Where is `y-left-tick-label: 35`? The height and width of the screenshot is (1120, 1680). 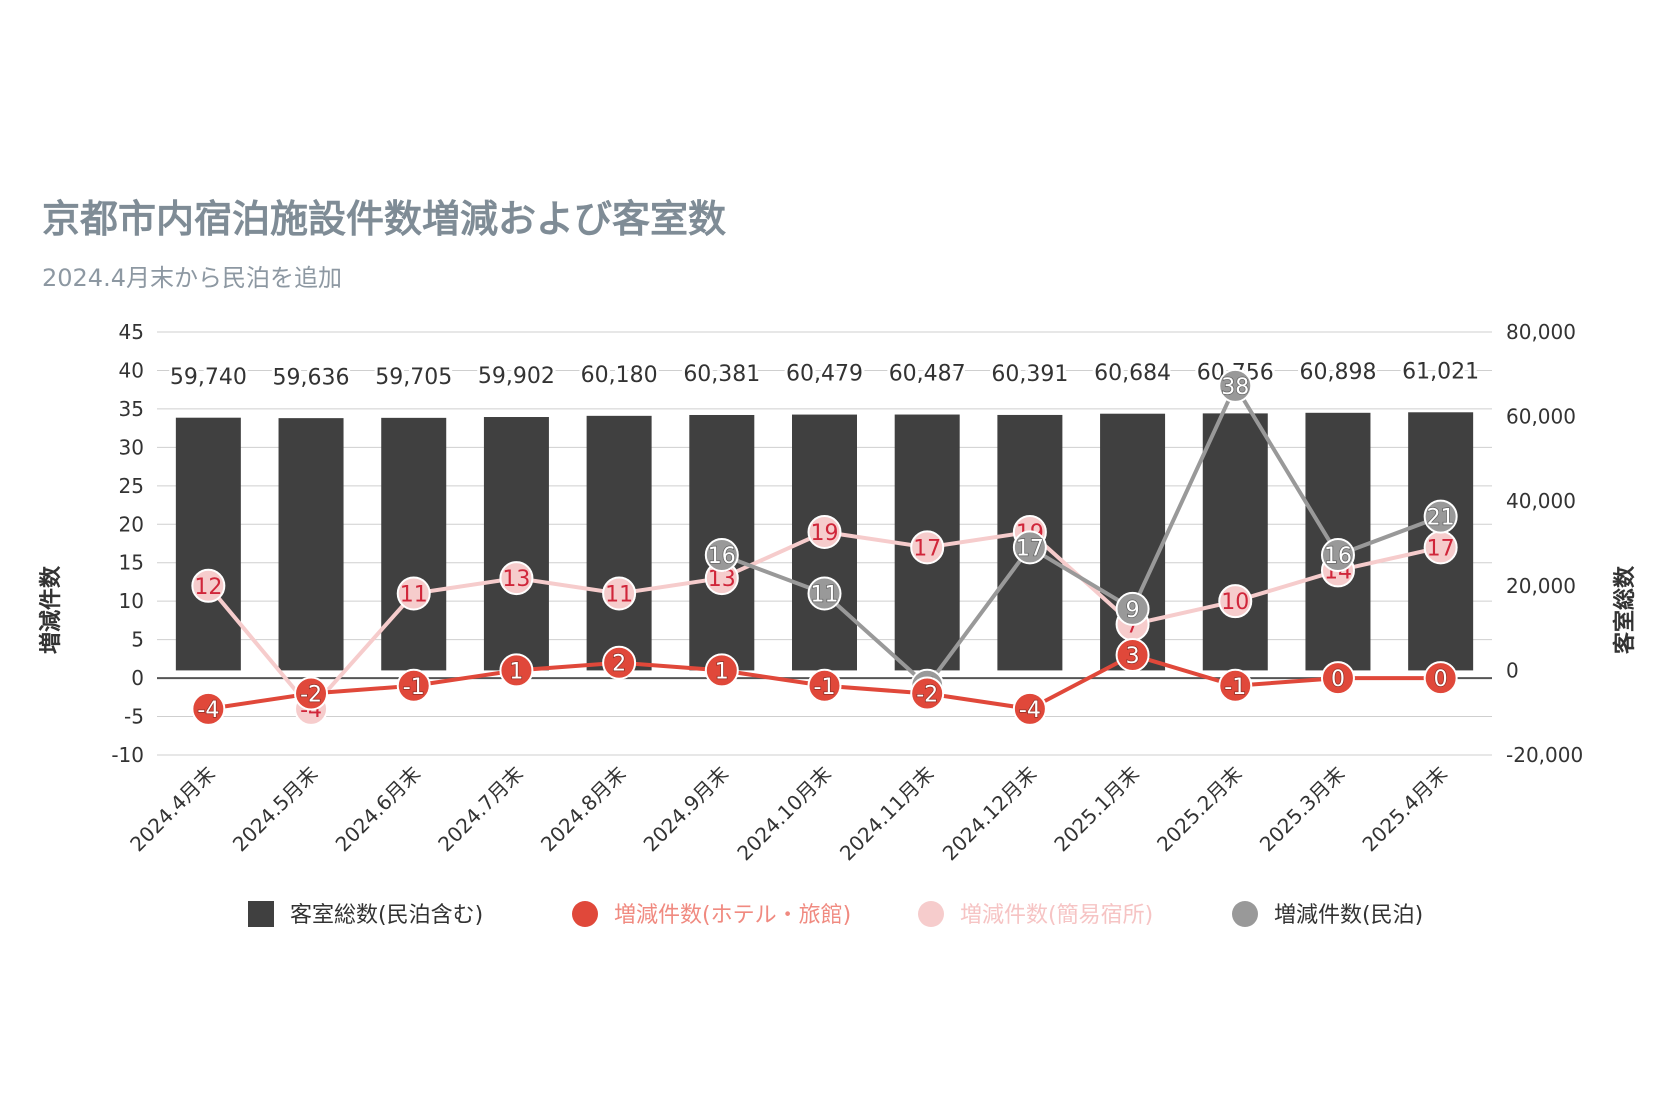 y-left-tick-label: 35 is located at coordinates (131, 409).